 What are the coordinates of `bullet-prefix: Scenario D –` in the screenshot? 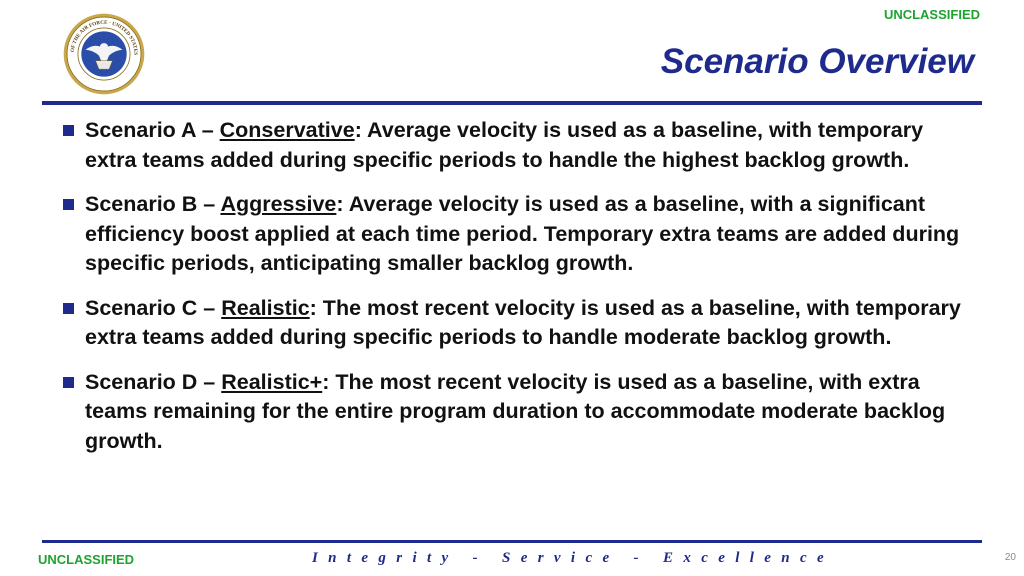 It's located at (153, 381).